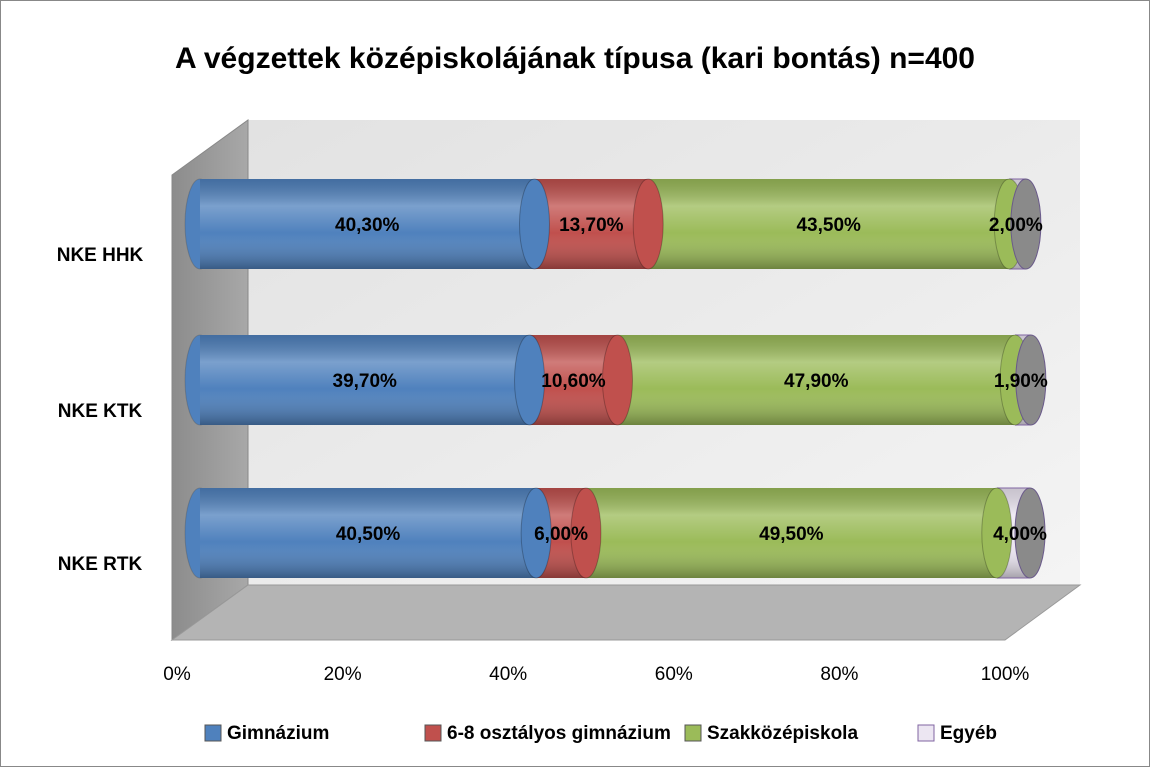 The height and width of the screenshot is (767, 1150). What do you see at coordinates (177, 674) in the screenshot?
I see `x-tick-label: 0%` at bounding box center [177, 674].